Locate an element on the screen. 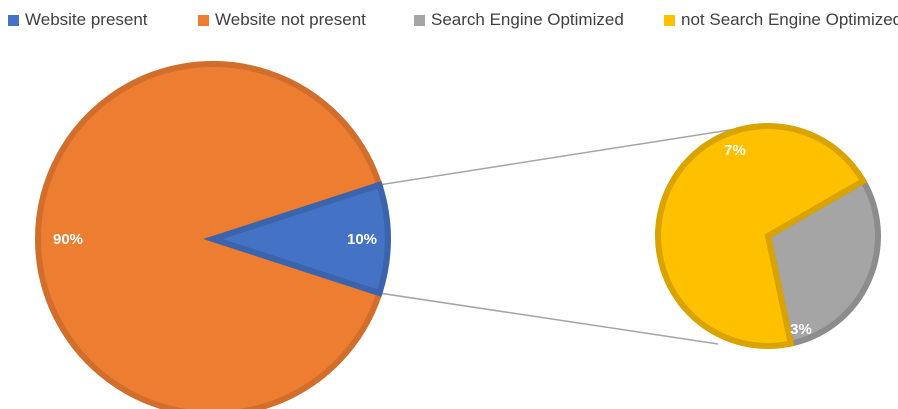 The image size is (898, 409). data-label-search-engine-optimized: 3% is located at coordinates (801, 329).